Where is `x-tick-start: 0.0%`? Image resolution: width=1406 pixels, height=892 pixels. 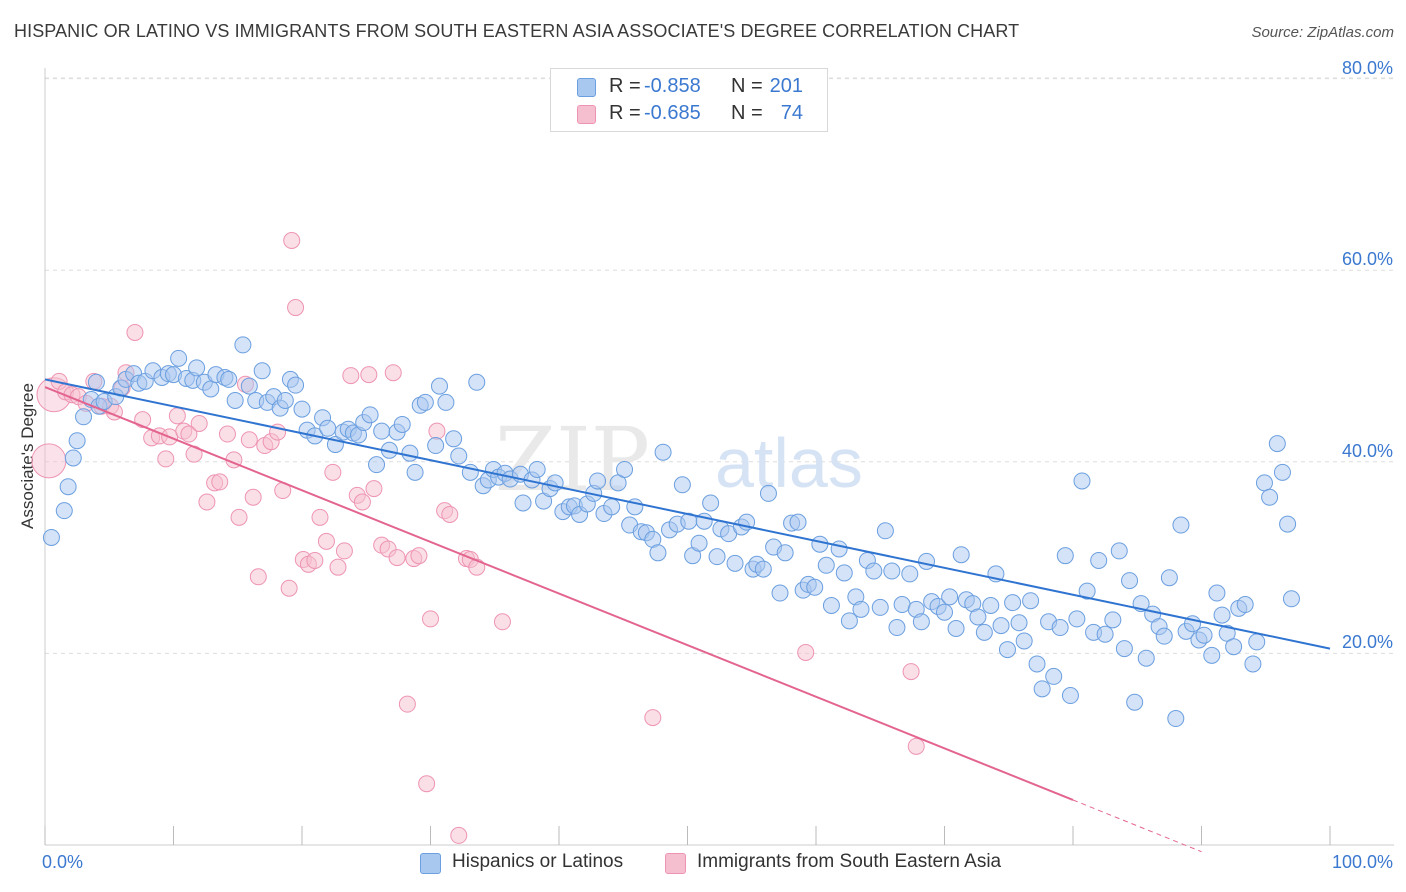
x-tick-start: 0.0% is located at coordinates (63, 862).